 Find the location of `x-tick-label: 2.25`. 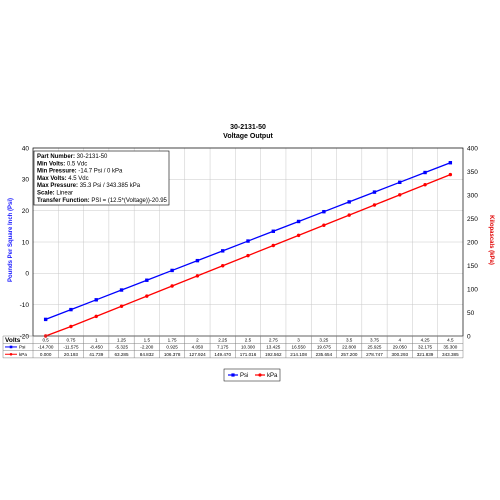

x-tick-label: 2.25 is located at coordinates (222, 339).